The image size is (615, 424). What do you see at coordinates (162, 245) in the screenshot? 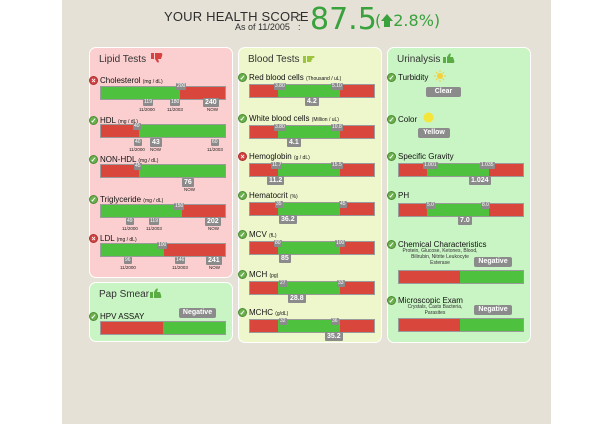
I see `ldl-limit: 100` at bounding box center [162, 245].